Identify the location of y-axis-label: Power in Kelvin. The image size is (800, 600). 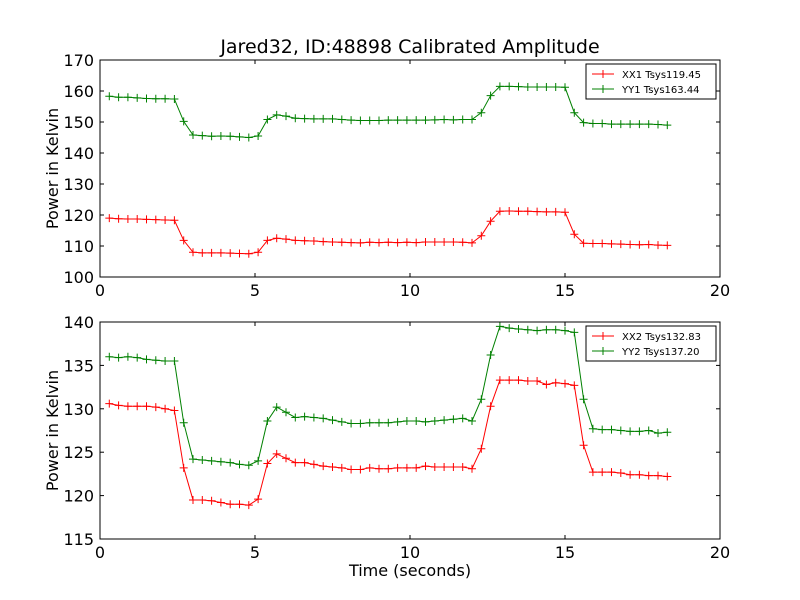
(52, 168).